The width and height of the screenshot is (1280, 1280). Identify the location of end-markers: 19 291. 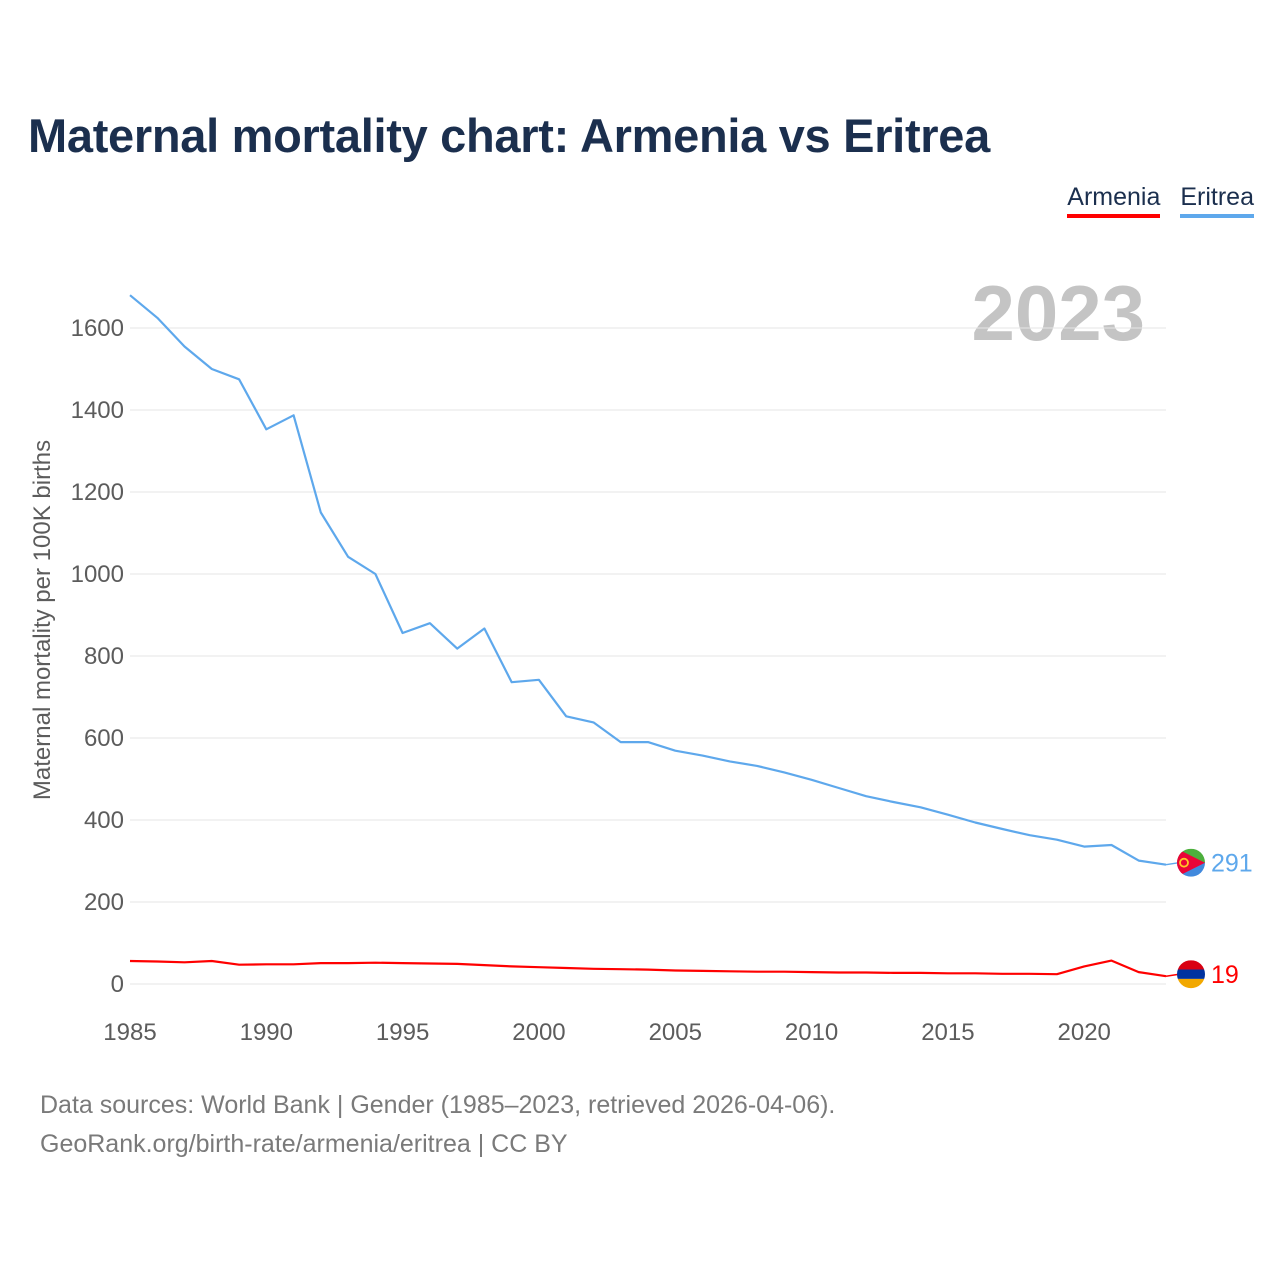
(1209, 918).